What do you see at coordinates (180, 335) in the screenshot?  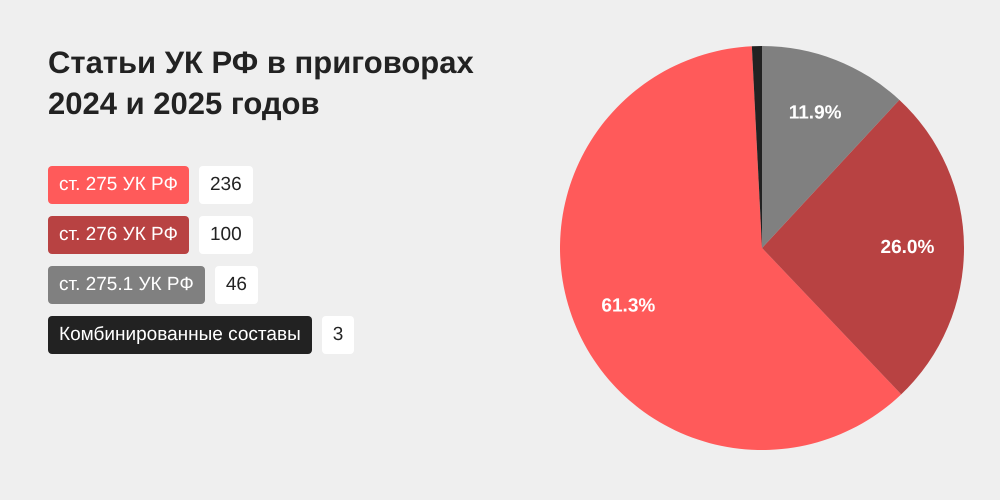 I see `legend-label: Комбинированные составы` at bounding box center [180, 335].